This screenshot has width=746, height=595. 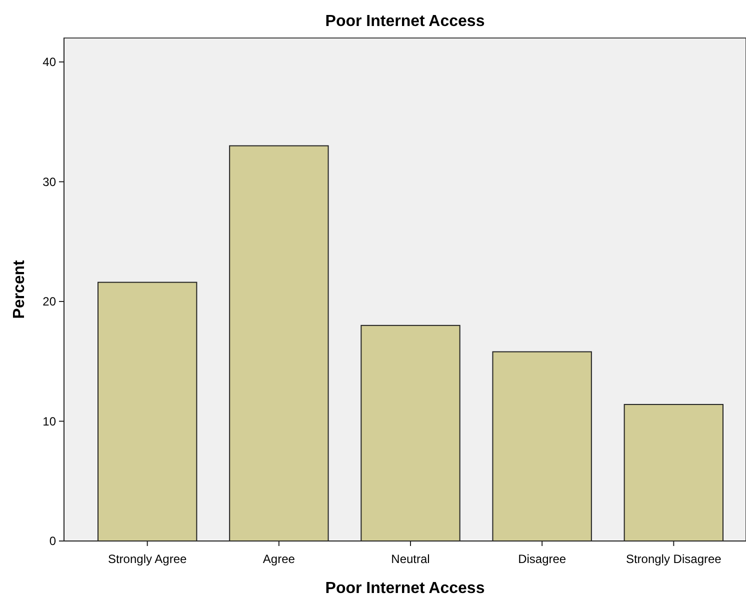 I want to click on x-tick-label: Strongly Disagree, so click(x=674, y=559).